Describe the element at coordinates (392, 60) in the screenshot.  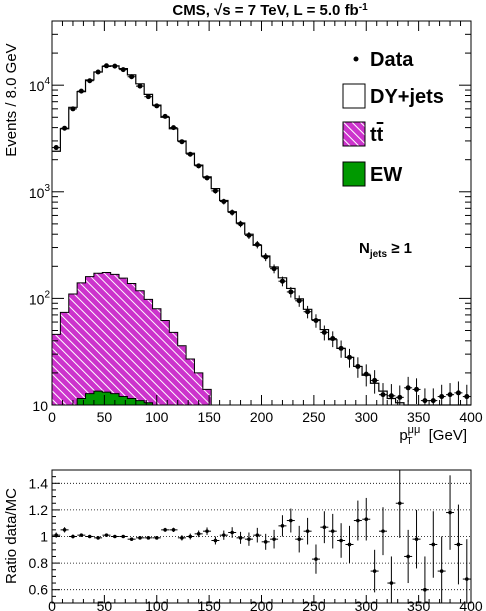
I see `legend-data-label: Data` at that location.